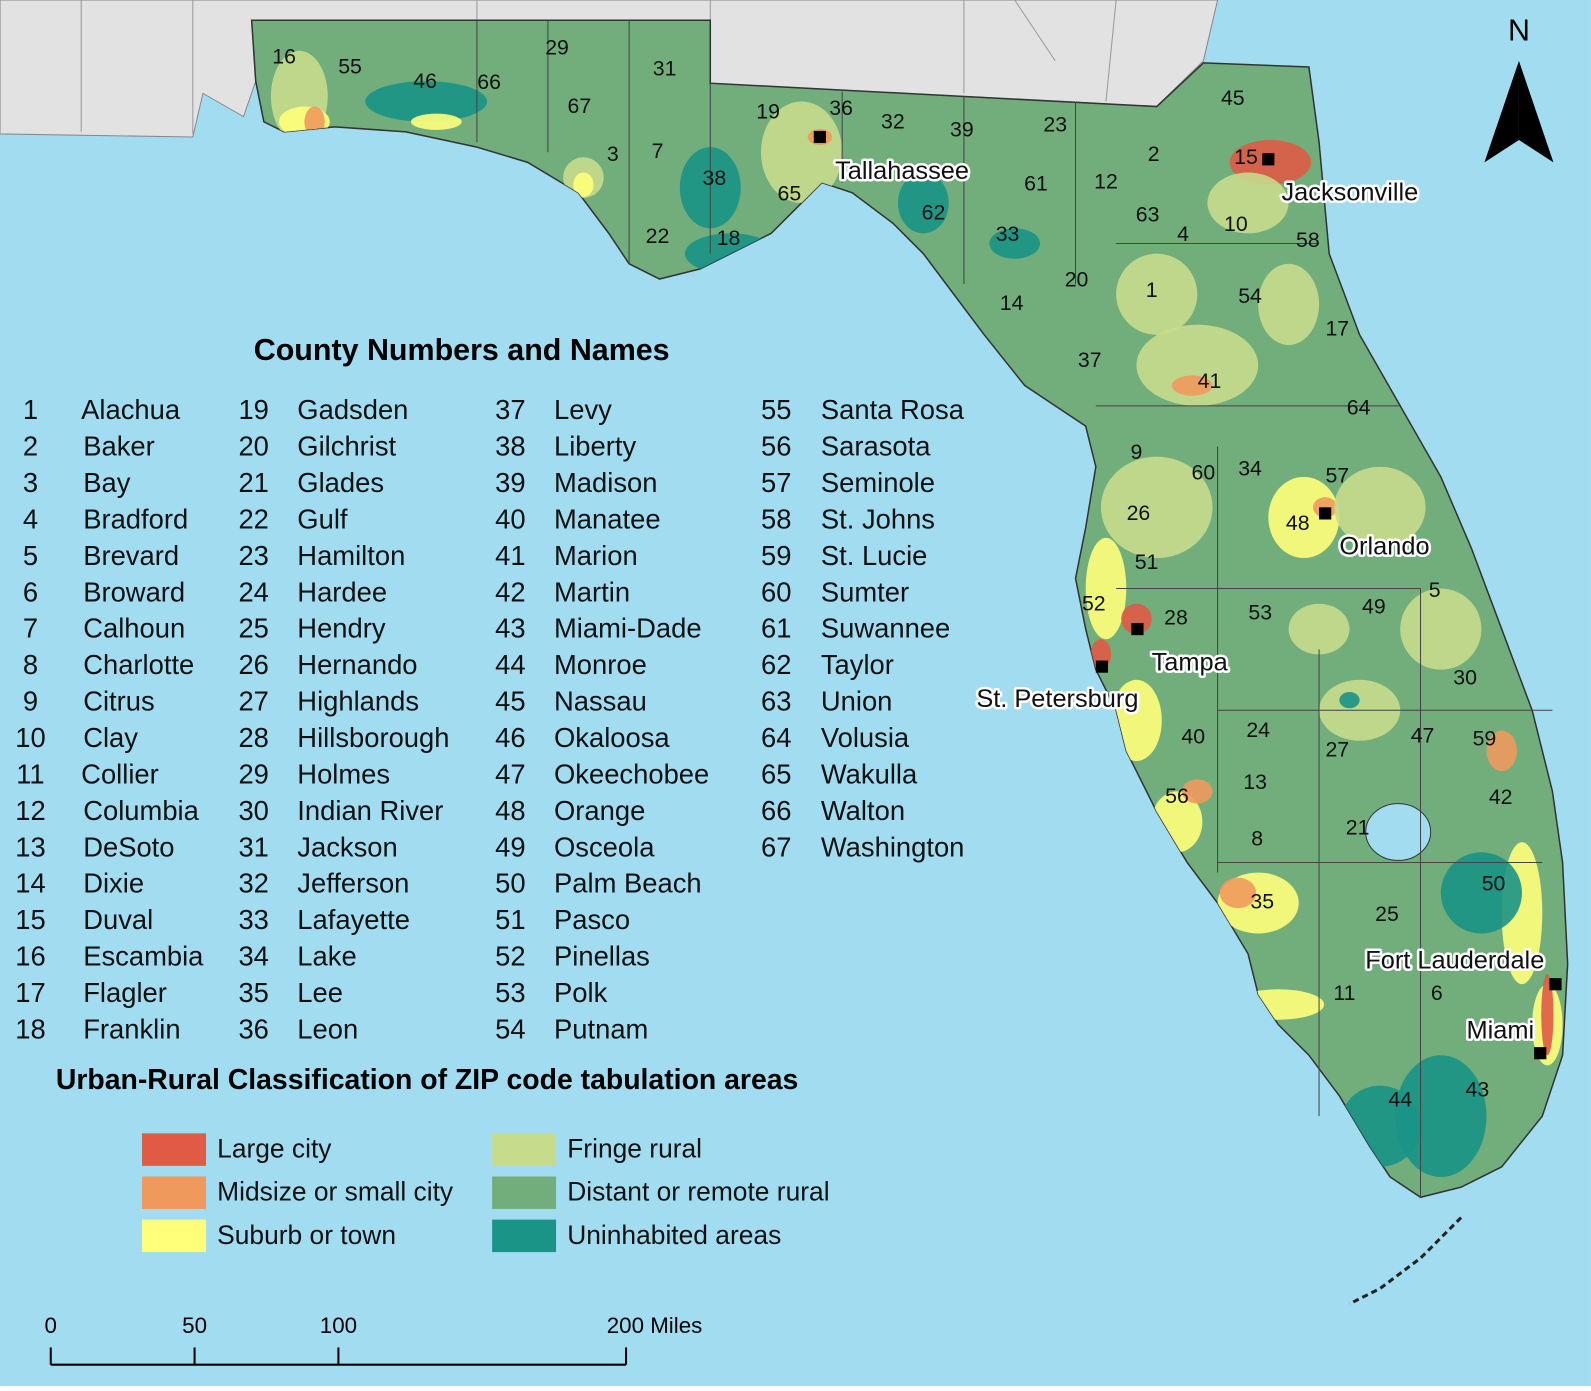  Describe the element at coordinates (600, 664) in the screenshot. I see `county-name: Monroe` at that location.